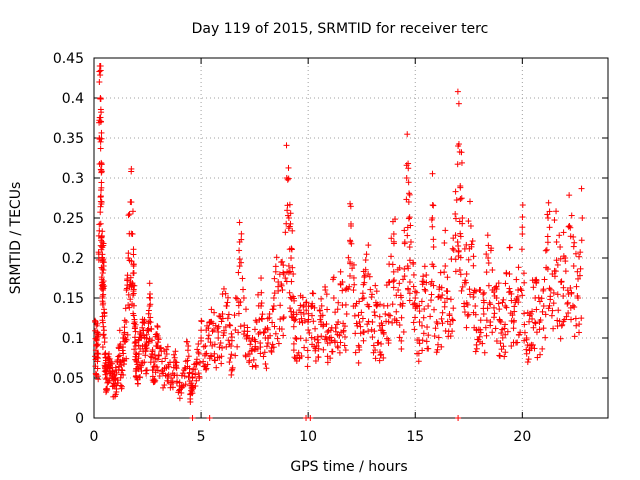 The image size is (640, 480). What do you see at coordinates (68, 219) in the screenshot?
I see `y-tick-label: 0.25` at bounding box center [68, 219].